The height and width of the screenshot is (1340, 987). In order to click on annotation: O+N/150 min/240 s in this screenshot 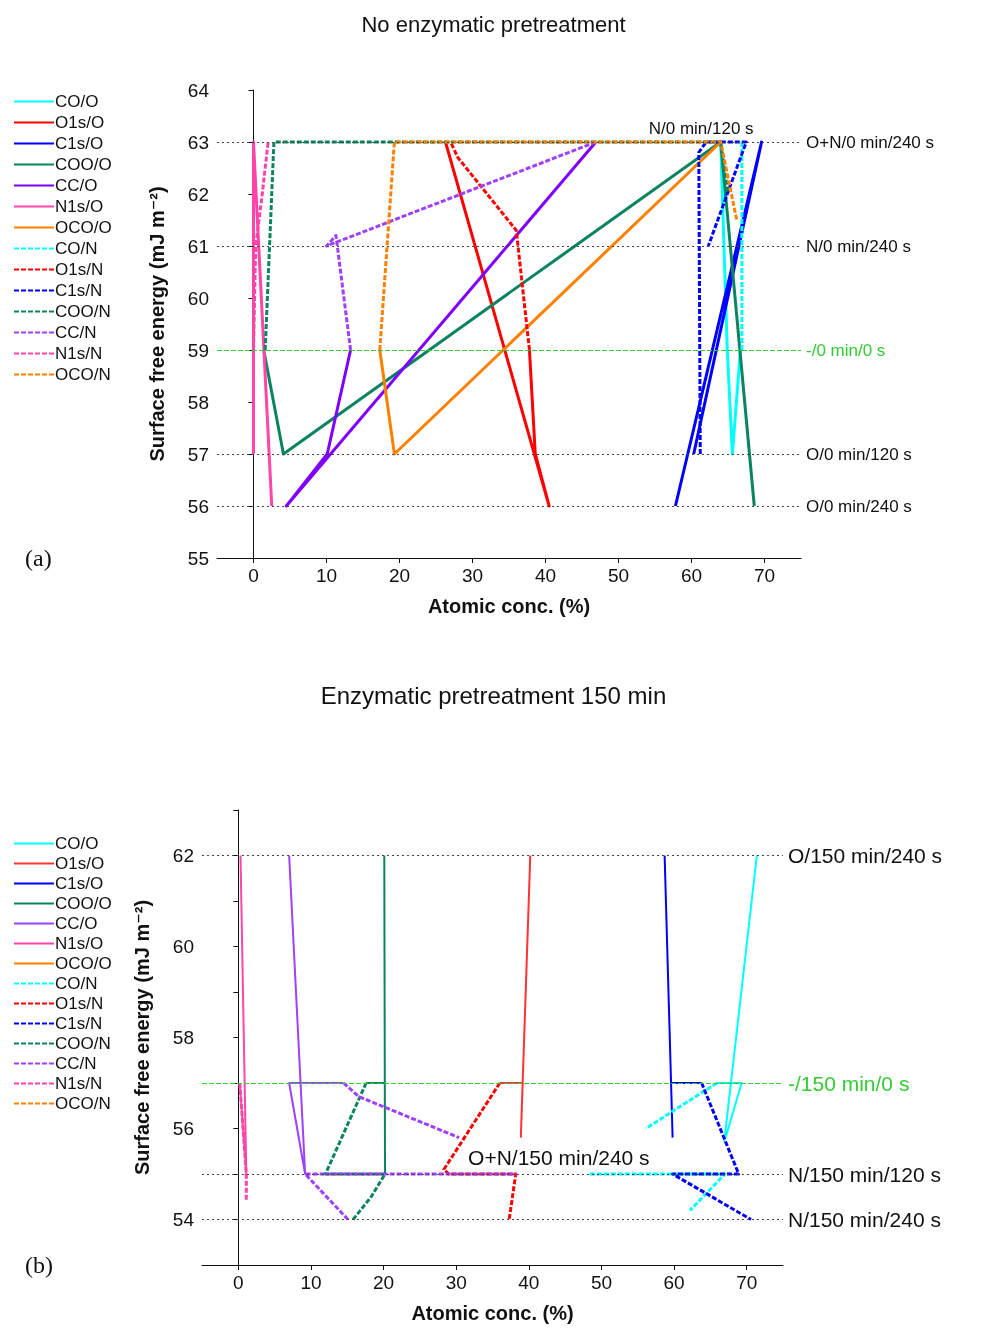, I will do `click(559, 1157)`.